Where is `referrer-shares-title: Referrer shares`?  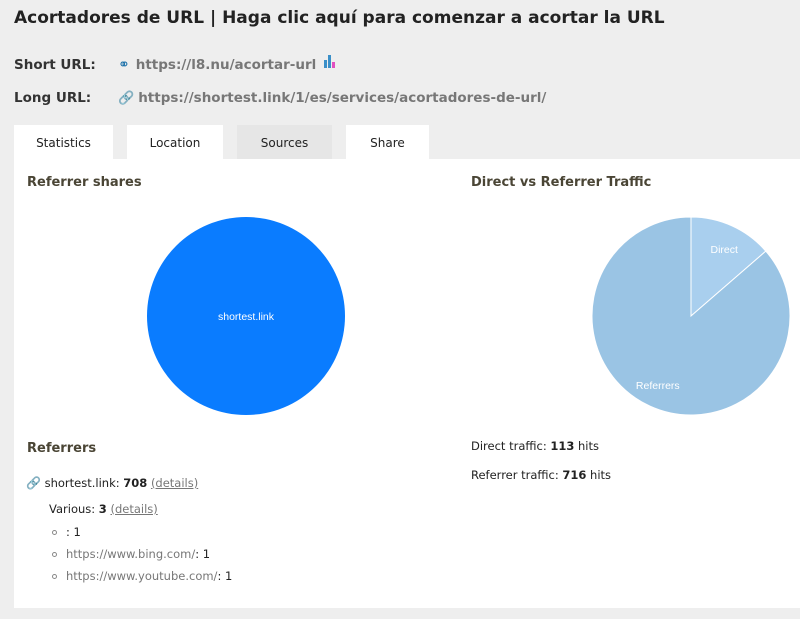 referrer-shares-title: Referrer shares is located at coordinates (84, 182).